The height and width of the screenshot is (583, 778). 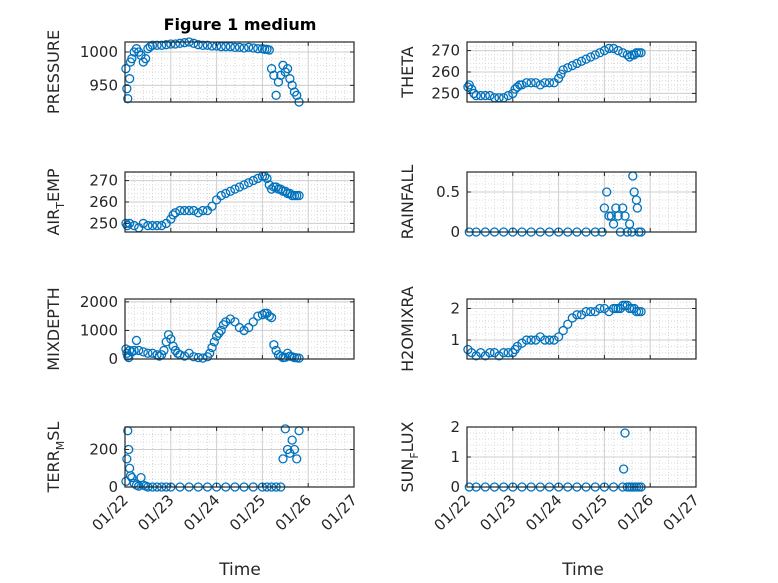 I want to click on y-tick-label: 0.5, so click(x=448, y=192).